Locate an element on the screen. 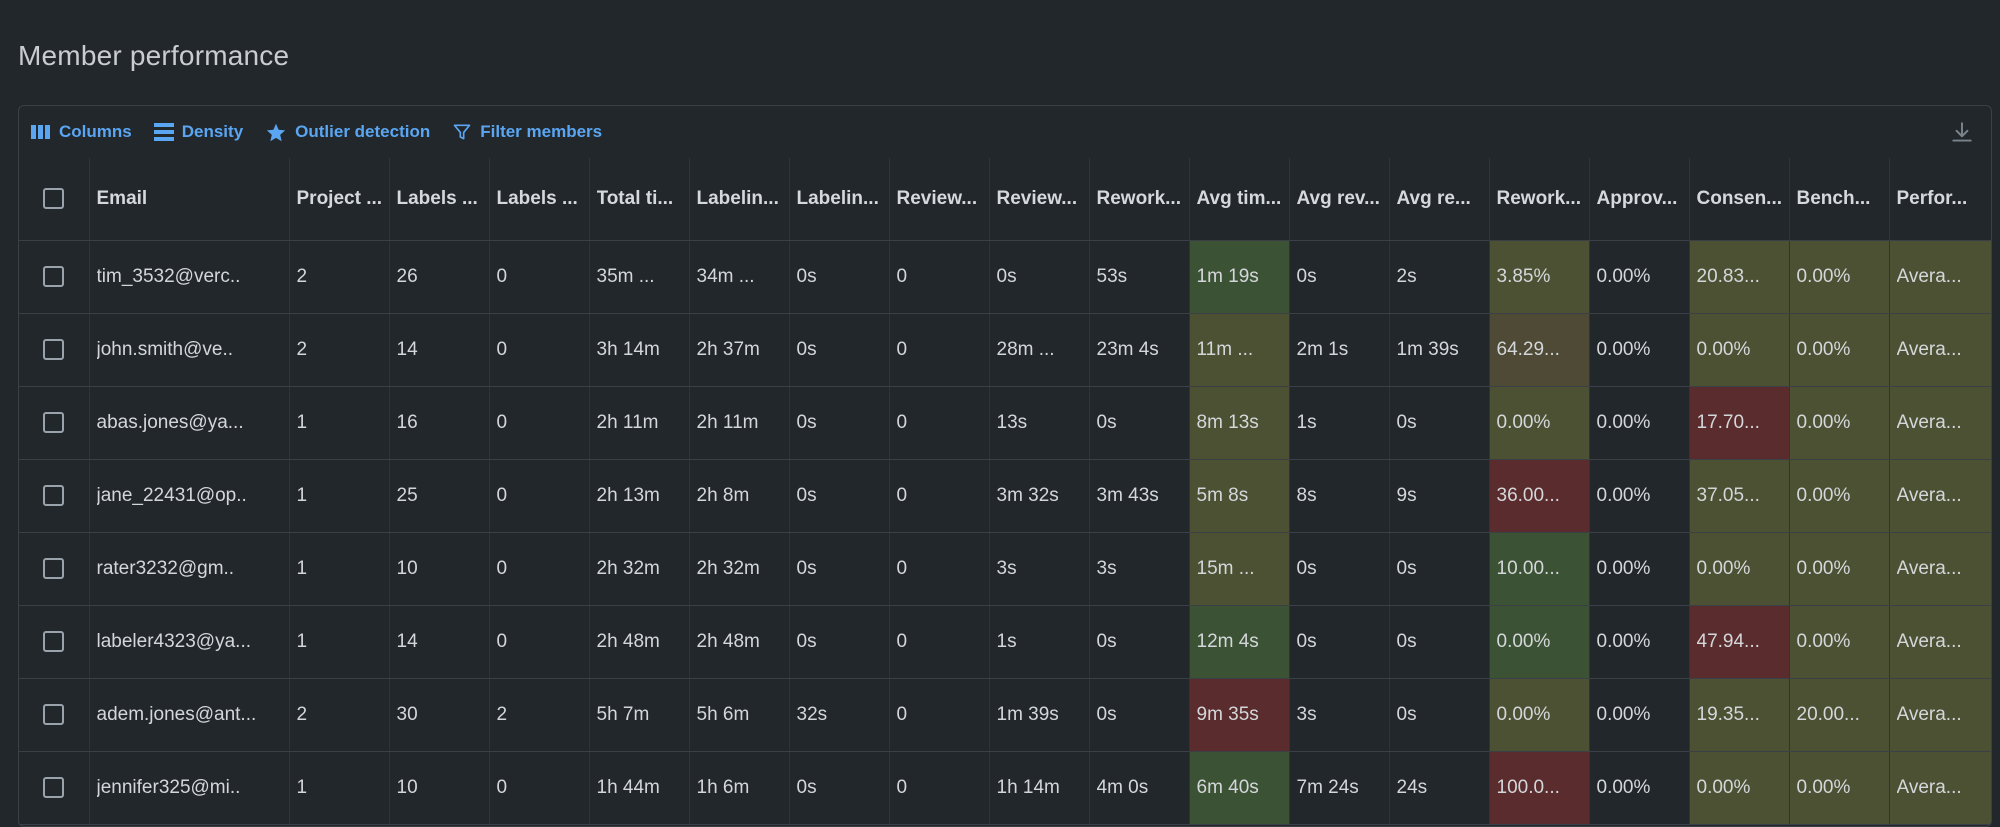 The width and height of the screenshot is (2000, 827). outlier-detection-label: Outlier detection is located at coordinates (363, 131).